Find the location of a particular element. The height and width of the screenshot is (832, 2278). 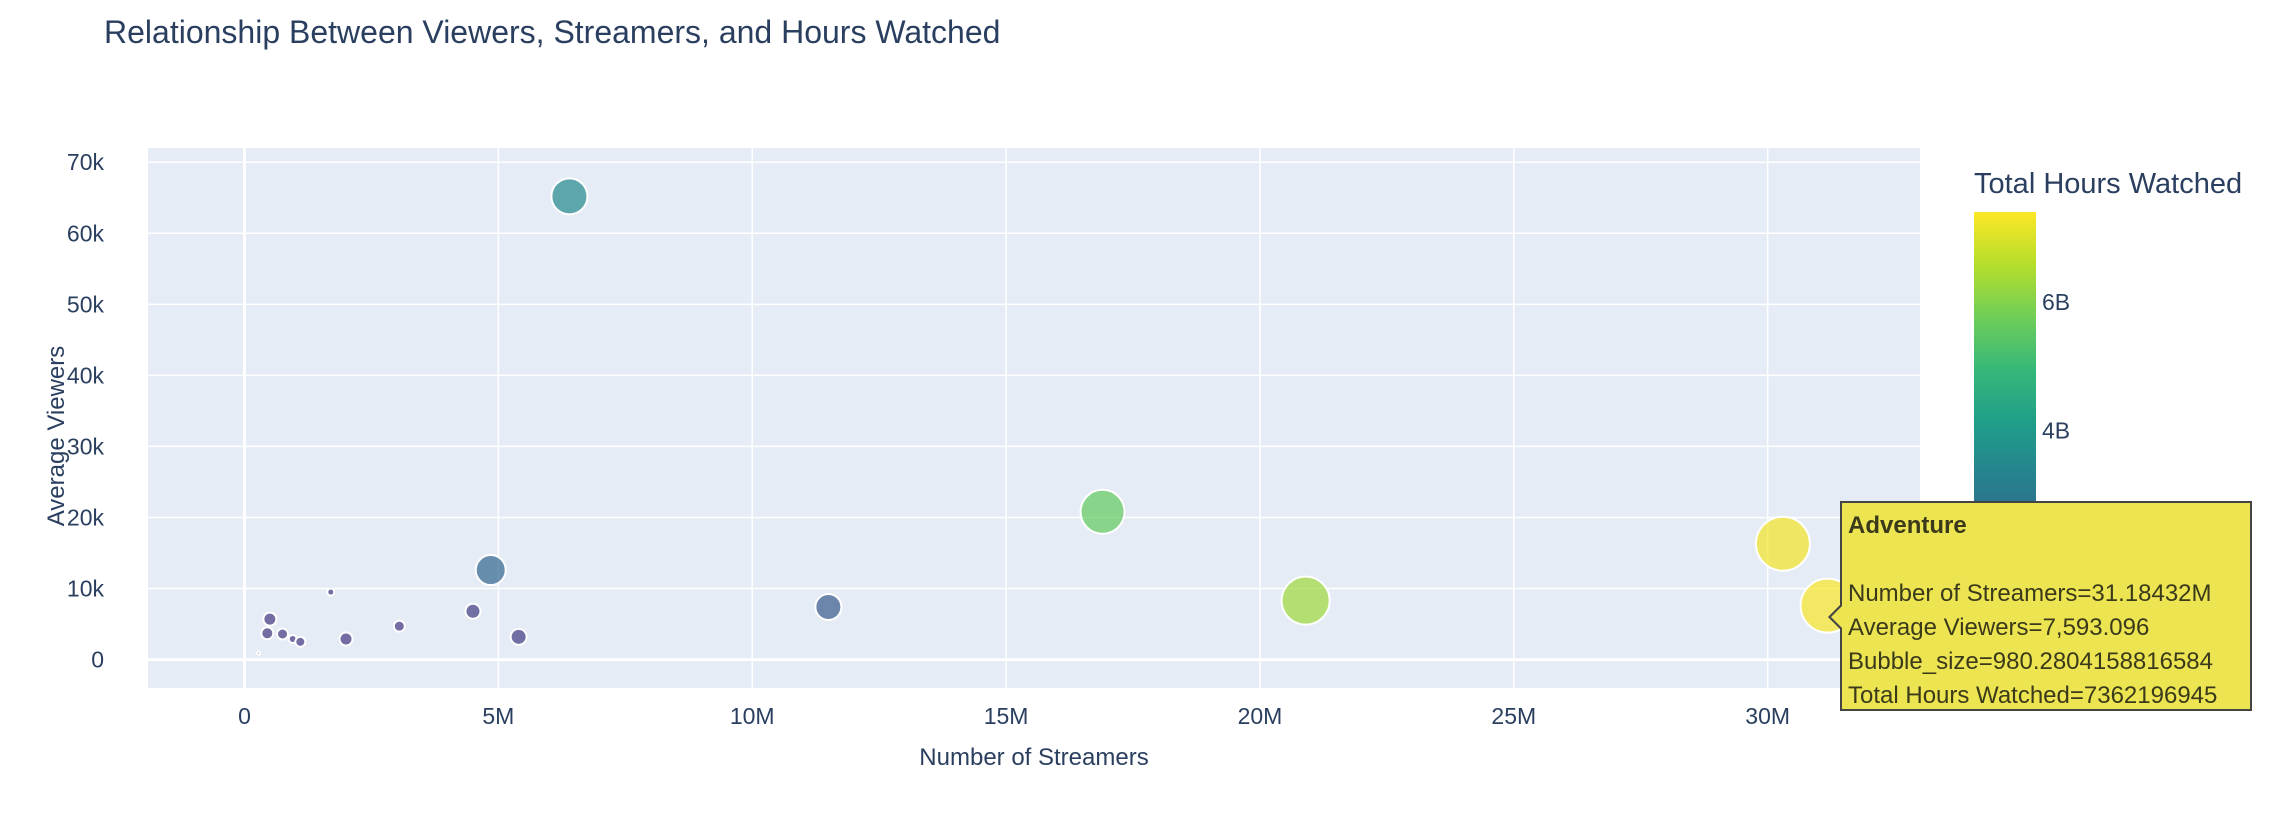

y-tick-label: 0 is located at coordinates (97, 660).